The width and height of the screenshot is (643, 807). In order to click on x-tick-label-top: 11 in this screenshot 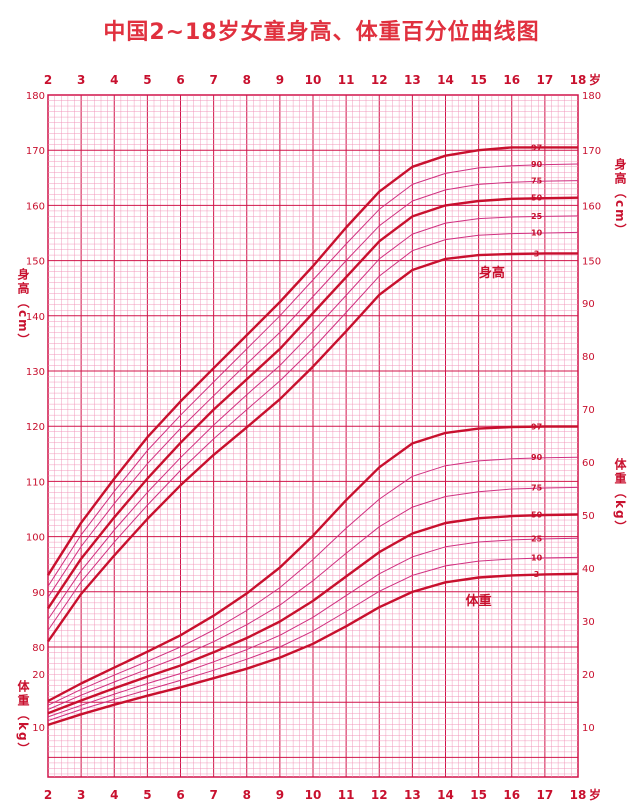, I will do `click(346, 80)`.